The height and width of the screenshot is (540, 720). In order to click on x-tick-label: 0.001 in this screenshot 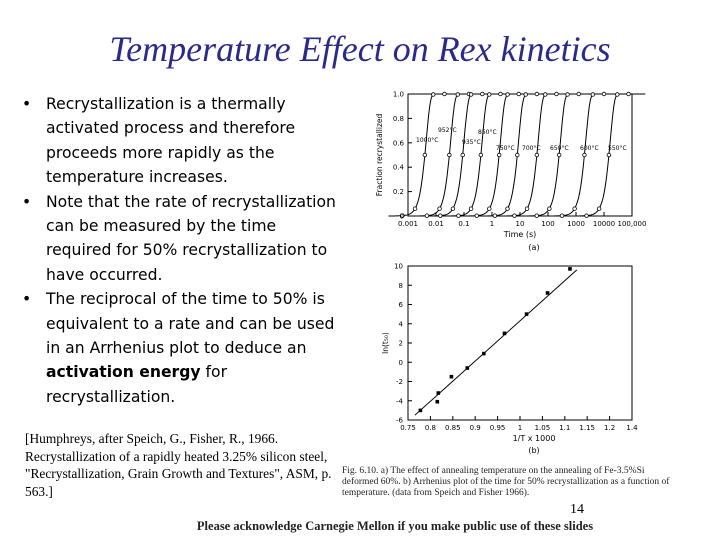, I will do `click(408, 224)`.